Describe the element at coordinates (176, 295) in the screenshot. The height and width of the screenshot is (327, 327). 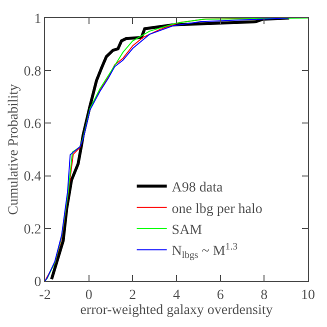
I see `x-tick-label: 4` at that location.